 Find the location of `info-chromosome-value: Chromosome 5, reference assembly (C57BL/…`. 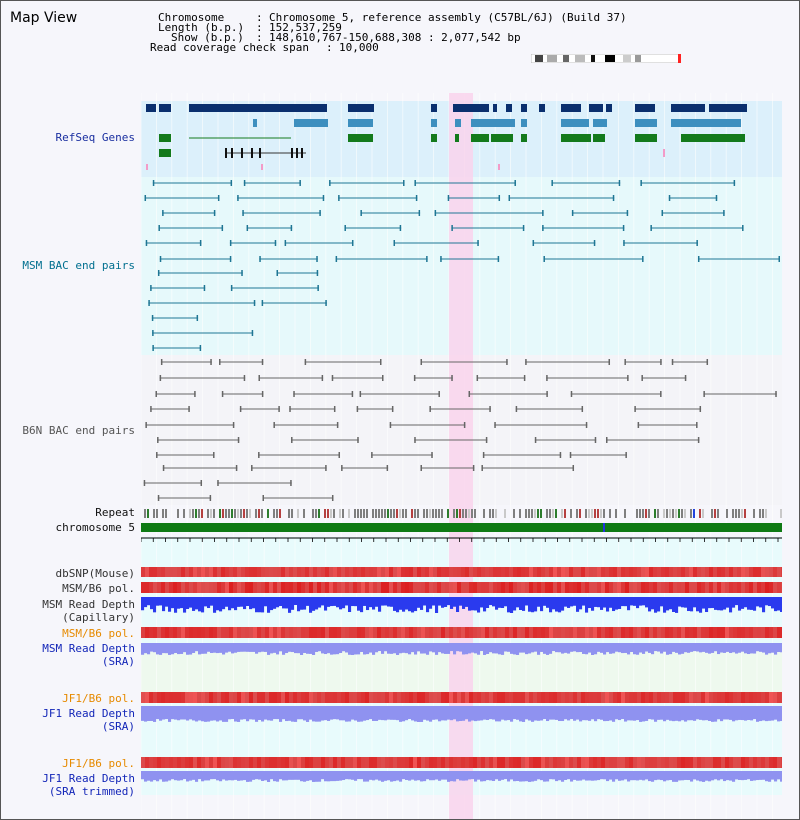

info-chromosome-value: Chromosome 5, reference assembly (C57BL/… is located at coordinates (448, 17).